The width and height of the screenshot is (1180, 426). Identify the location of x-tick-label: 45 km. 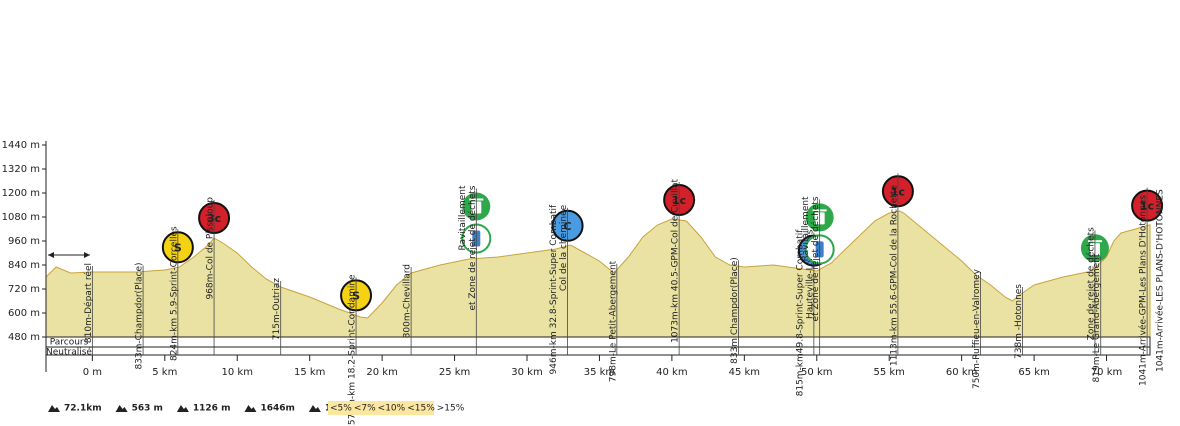
(744, 372).